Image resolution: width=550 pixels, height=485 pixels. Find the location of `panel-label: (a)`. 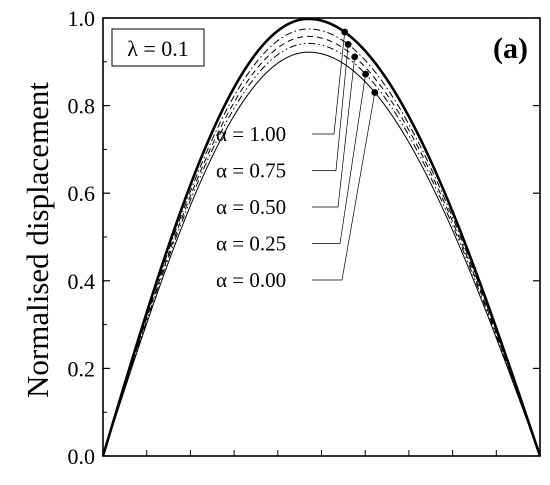

panel-label: (a) is located at coordinates (510, 48).